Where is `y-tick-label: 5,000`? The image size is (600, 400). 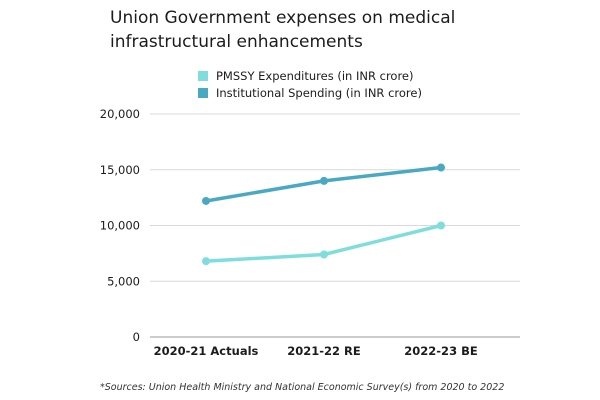 y-tick-label: 5,000 is located at coordinates (123, 281).